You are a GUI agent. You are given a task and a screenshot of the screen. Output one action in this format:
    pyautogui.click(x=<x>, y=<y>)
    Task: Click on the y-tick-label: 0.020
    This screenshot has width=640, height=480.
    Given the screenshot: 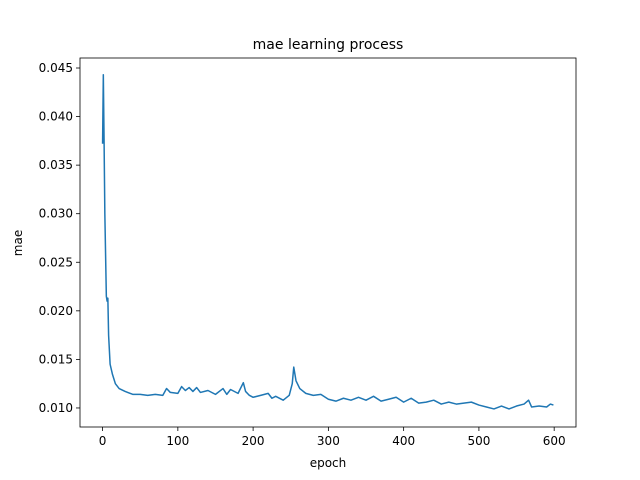 What is the action you would take?
    pyautogui.click(x=56, y=311)
    